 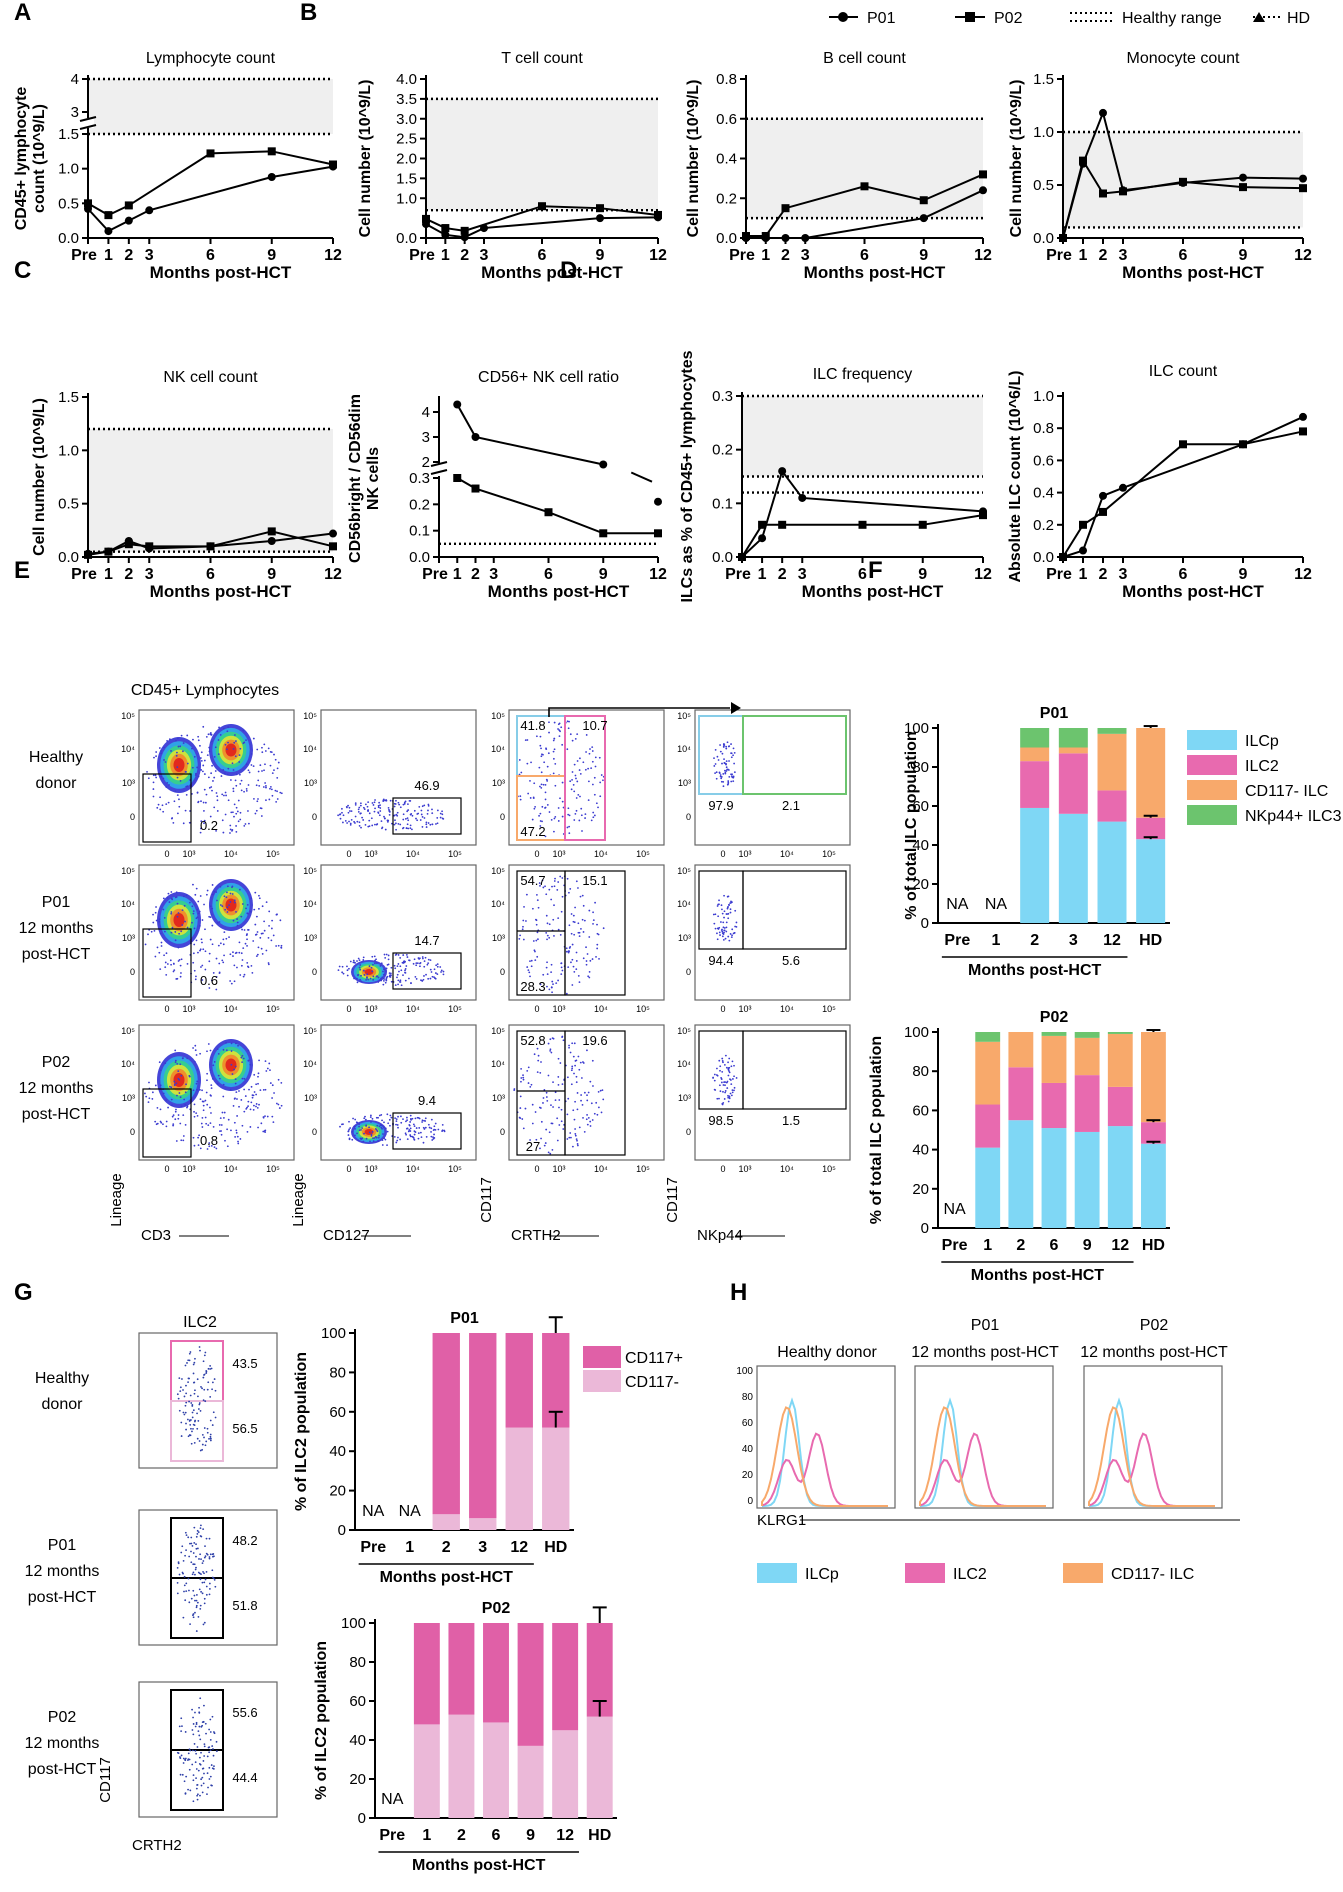 What do you see at coordinates (75, 112) in the screenshot?
I see `y-tick-label: 3` at bounding box center [75, 112].